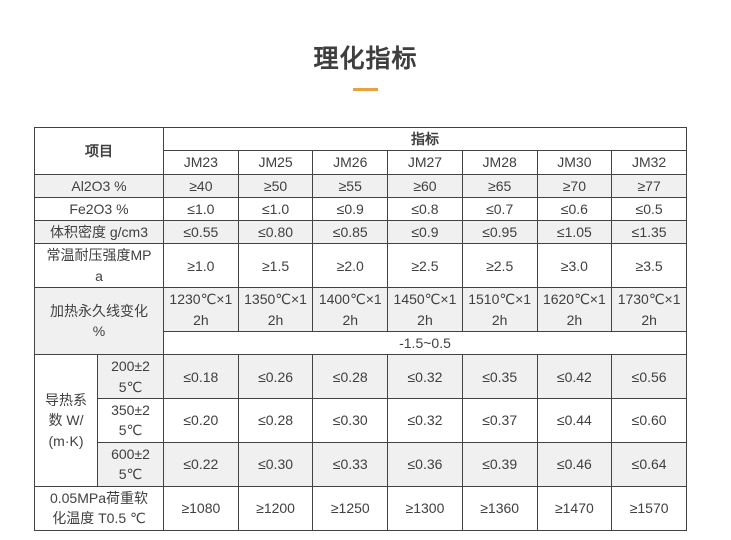 Image resolution: width=731 pixels, height=540 pixels. I want to click on temp-subheader: 200±25℃, so click(130, 376).